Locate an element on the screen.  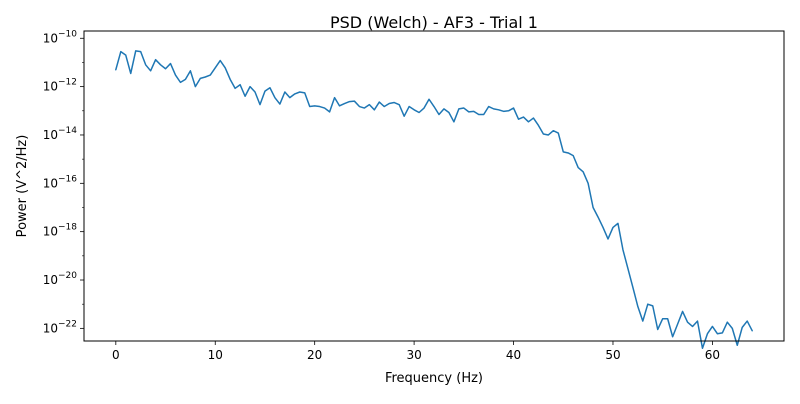
x-tick-label: 10 is located at coordinates (215, 355).